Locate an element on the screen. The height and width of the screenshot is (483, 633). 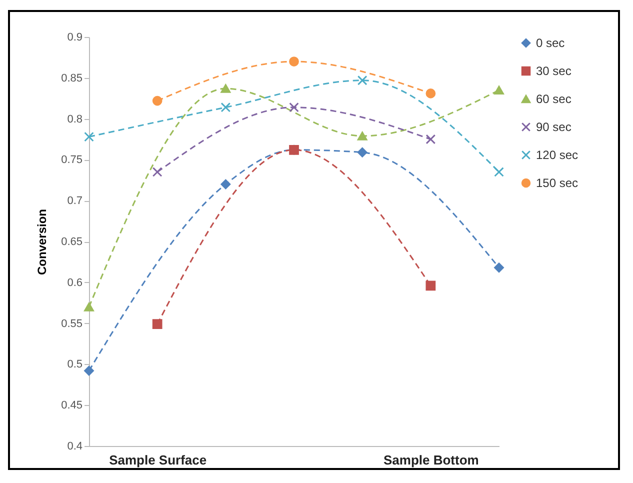
x-tick-label: Sample Surface is located at coordinates (158, 460).